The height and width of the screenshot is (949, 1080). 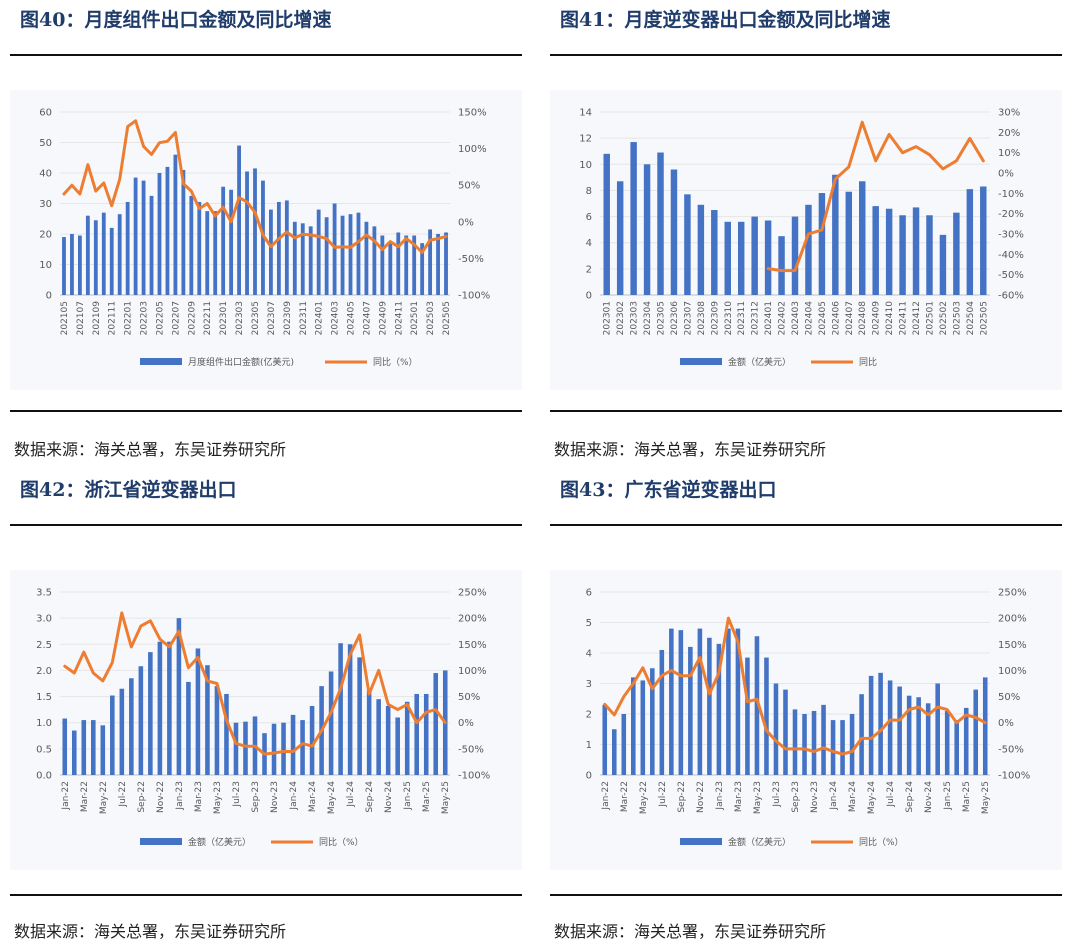 What do you see at coordinates (1011, 296) in the screenshot?
I see `y-right-tick-label: -60%` at bounding box center [1011, 296].